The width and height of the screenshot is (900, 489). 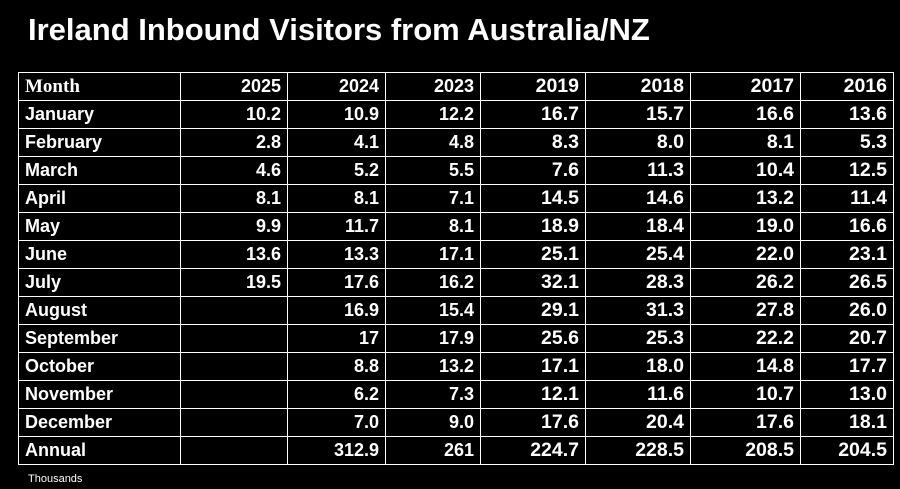 What do you see at coordinates (336, 114) in the screenshot?
I see `table-cell: 10.9` at bounding box center [336, 114].